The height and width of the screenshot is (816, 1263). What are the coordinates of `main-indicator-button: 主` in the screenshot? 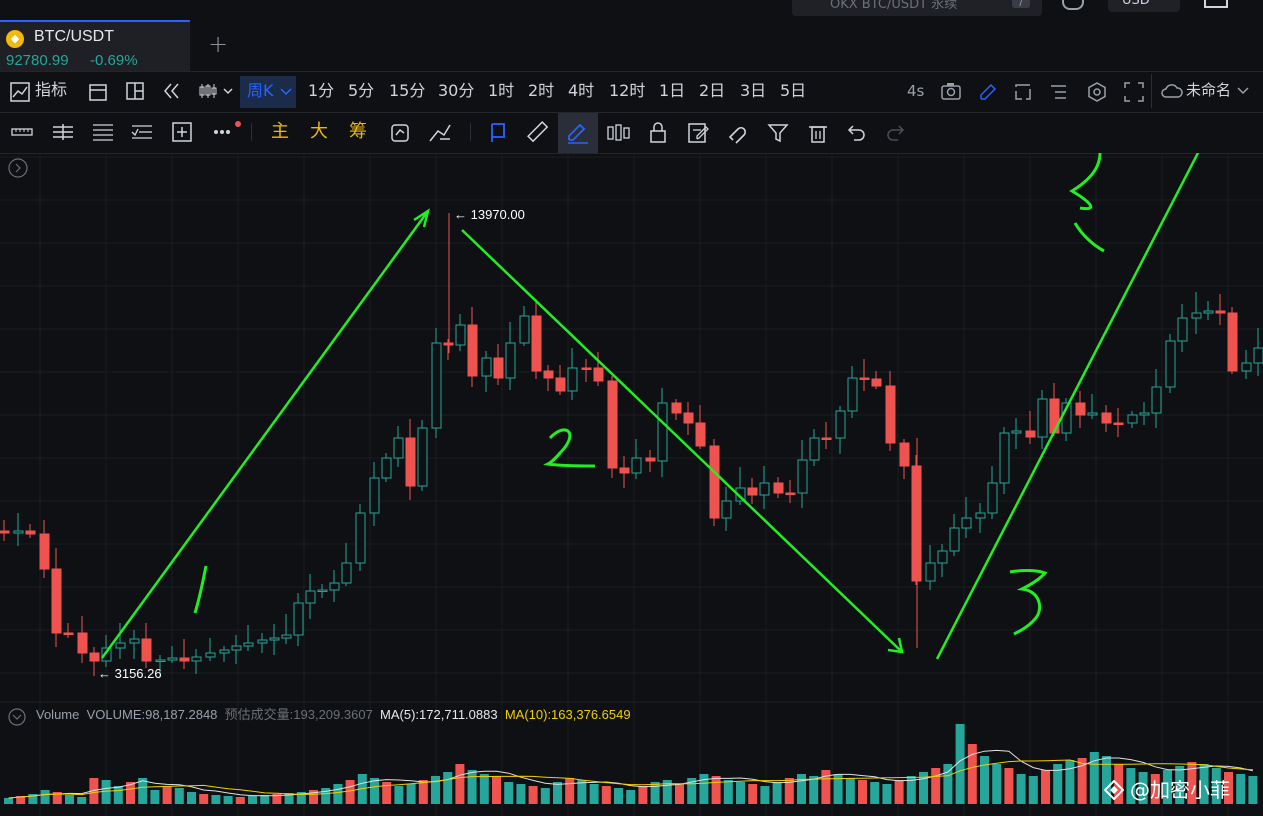 It's located at (280, 131).